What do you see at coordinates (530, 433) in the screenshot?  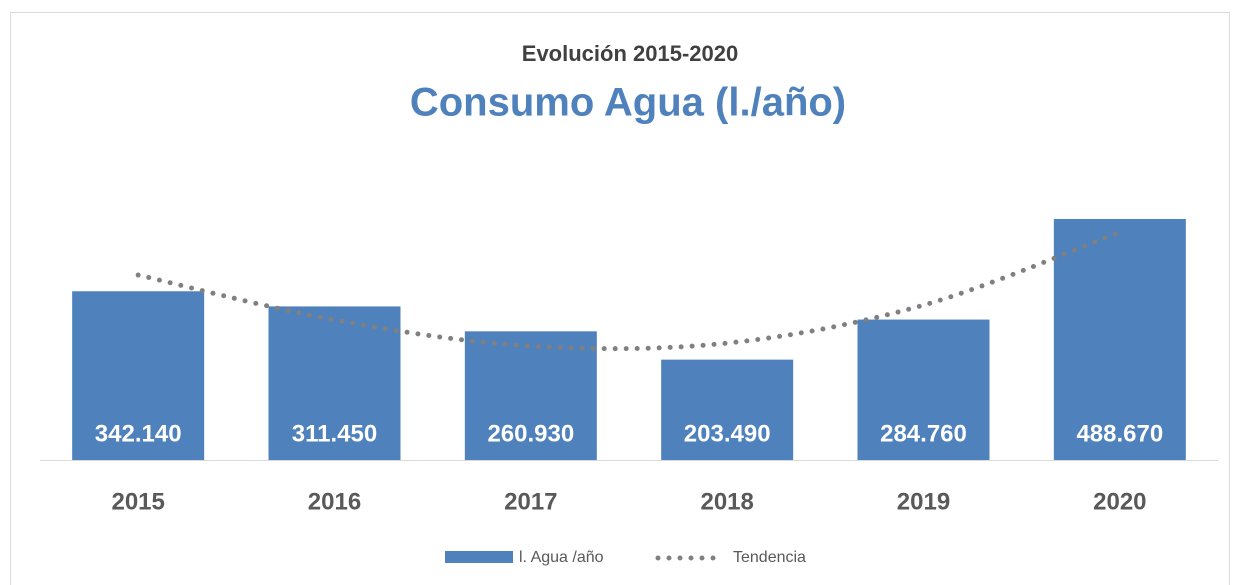 I see `data-label: 260.930` at bounding box center [530, 433].